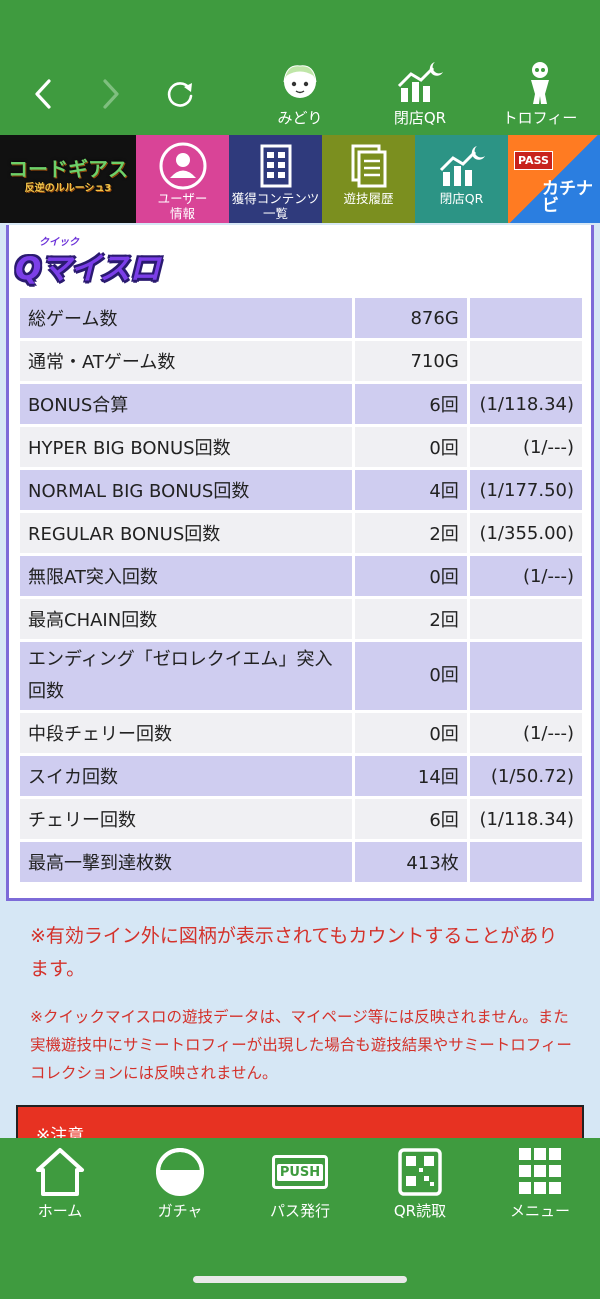 The width and height of the screenshot is (600, 1299). What do you see at coordinates (275, 206) in the screenshot?
I see `tile-acquired-contents-label: 獲得コンテンツ 一覧` at bounding box center [275, 206].